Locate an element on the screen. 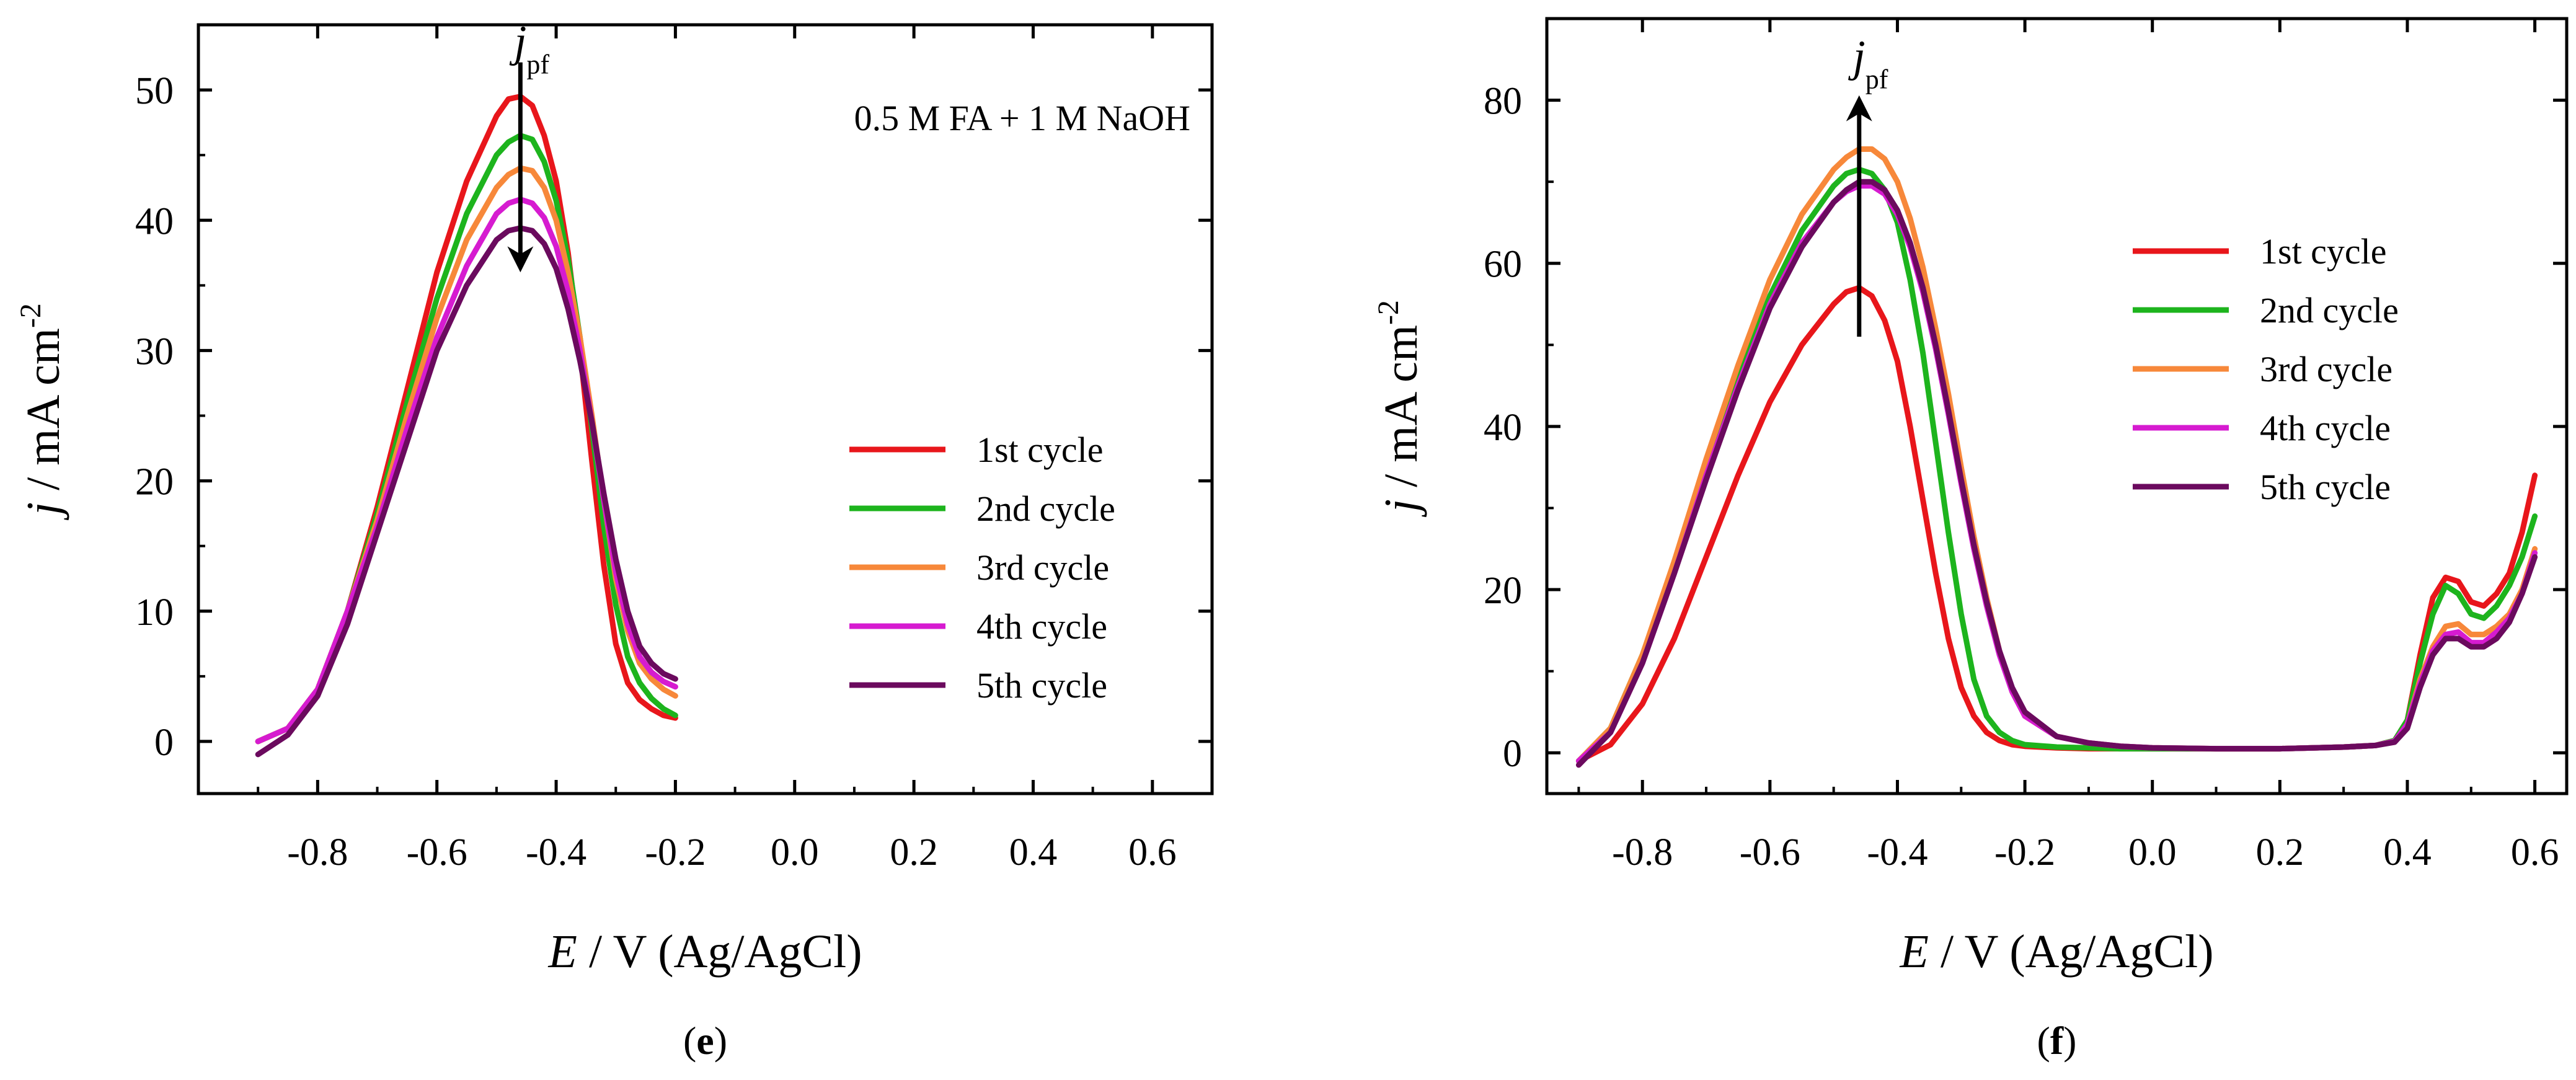 This screenshot has width=2576, height=1080. y-tick-label: 10 is located at coordinates (154, 612).